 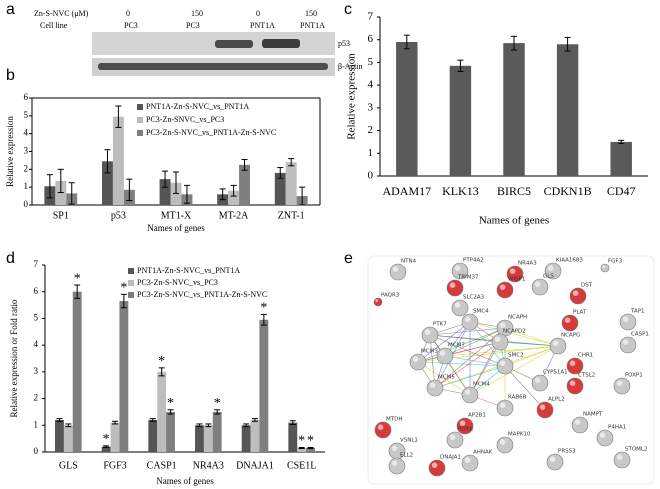 What do you see at coordinates (568, 191) in the screenshot?
I see `x-tick-label: CDKN1B` at bounding box center [568, 191].